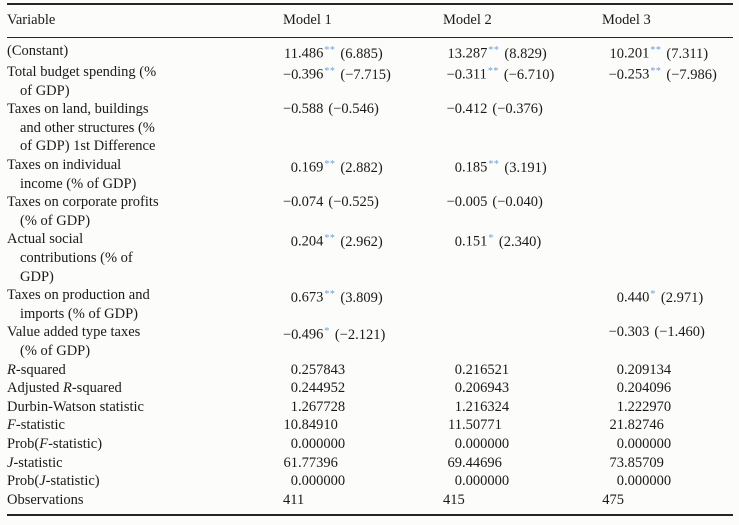 The image size is (739, 525). What do you see at coordinates (361, 241) in the screenshot?
I see `t-statistic: (2.962)` at bounding box center [361, 241].